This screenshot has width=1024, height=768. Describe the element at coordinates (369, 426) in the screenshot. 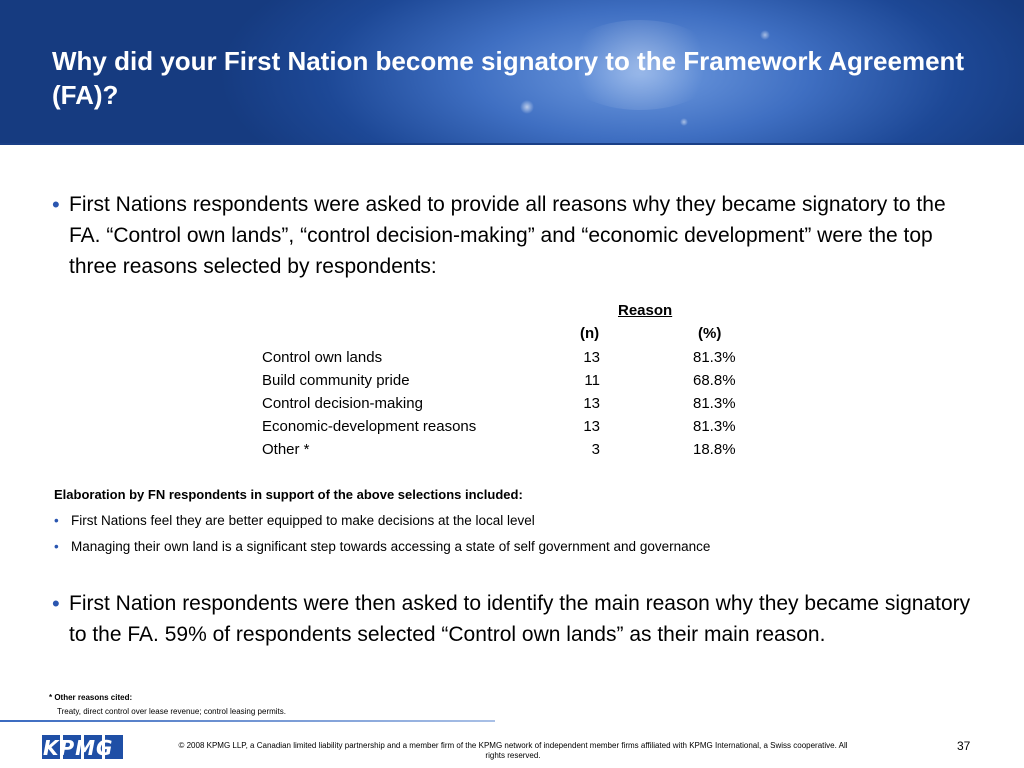

I see `table-row-label: Economic-development reasons` at that location.